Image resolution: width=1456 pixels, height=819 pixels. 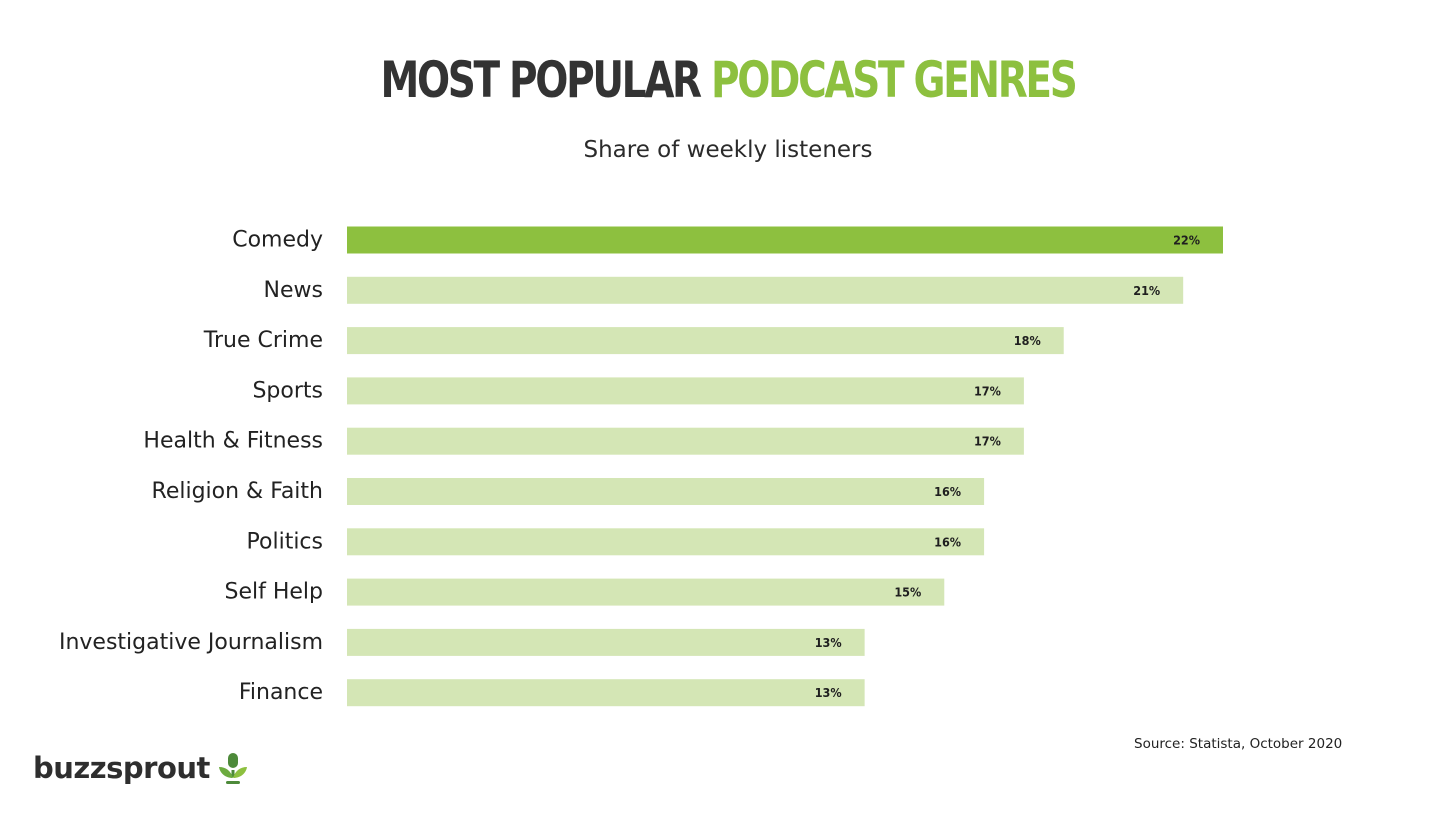 I want to click on bar-health-fitness, so click(x=685, y=441).